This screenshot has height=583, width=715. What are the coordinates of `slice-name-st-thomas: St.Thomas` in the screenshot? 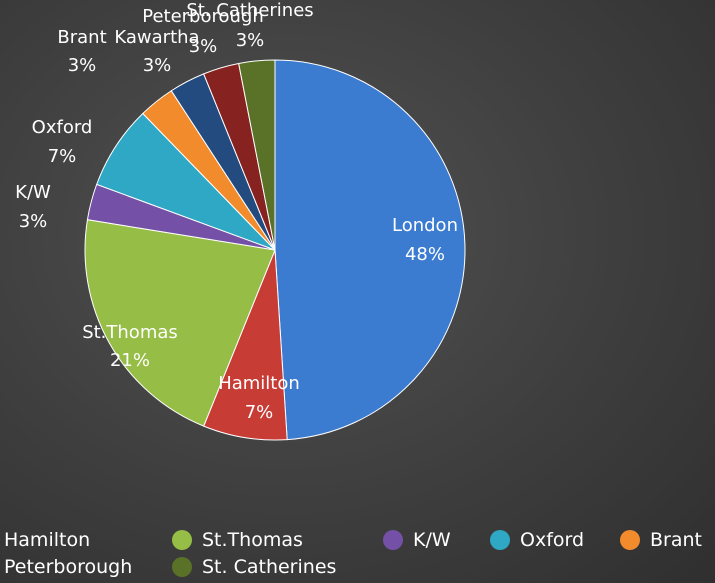 It's located at (130, 332).